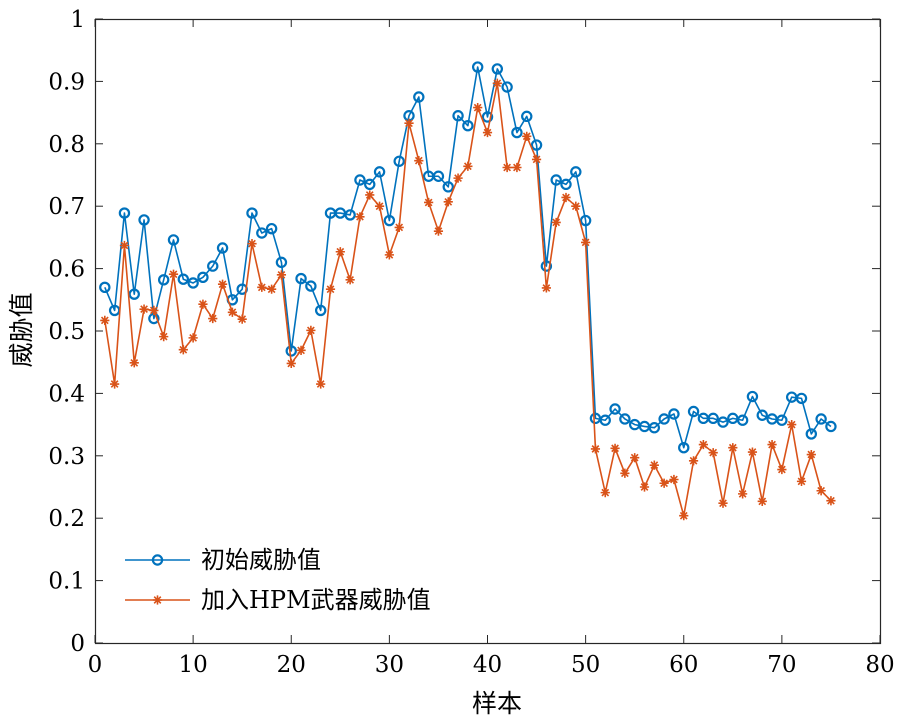  Describe the element at coordinates (66, 332) in the screenshot. I see `y-tick-label: 0.5` at that location.